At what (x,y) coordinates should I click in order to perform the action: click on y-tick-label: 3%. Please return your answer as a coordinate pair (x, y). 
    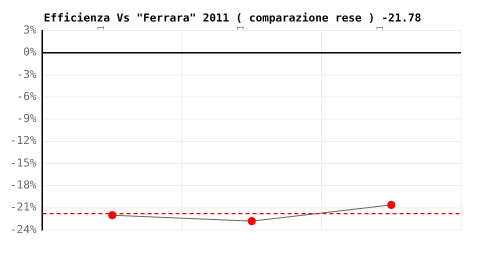
    Looking at the image, I should click on (30, 29).